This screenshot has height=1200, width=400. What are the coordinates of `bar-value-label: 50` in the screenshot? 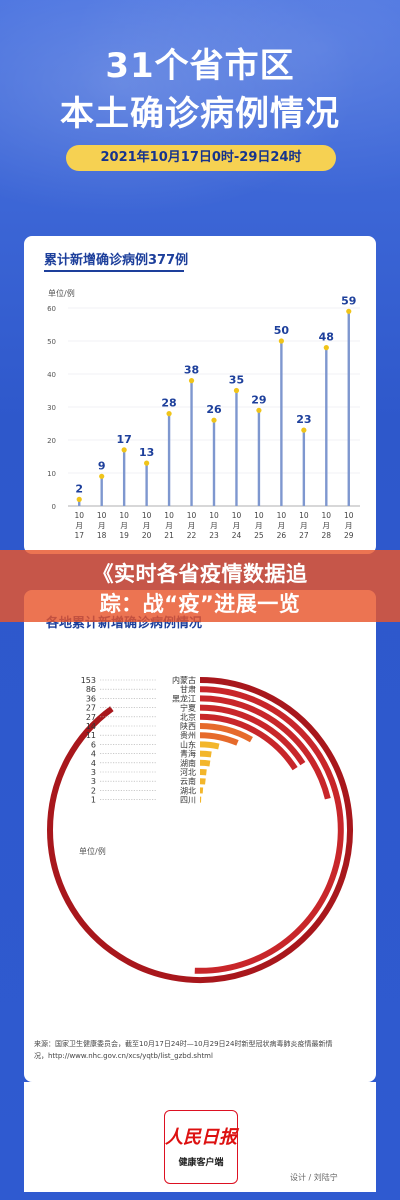 It's located at (282, 330).